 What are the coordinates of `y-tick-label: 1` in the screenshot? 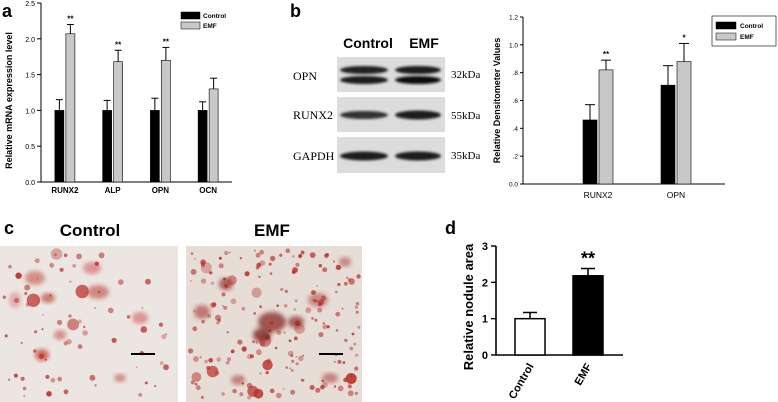 It's located at (485, 320).